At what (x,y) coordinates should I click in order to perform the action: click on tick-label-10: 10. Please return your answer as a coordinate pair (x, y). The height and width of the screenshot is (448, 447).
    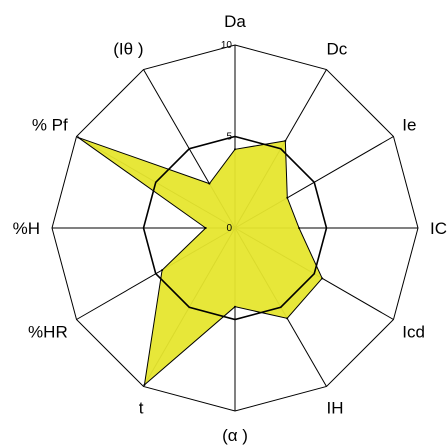
    Looking at the image, I should click on (227, 45).